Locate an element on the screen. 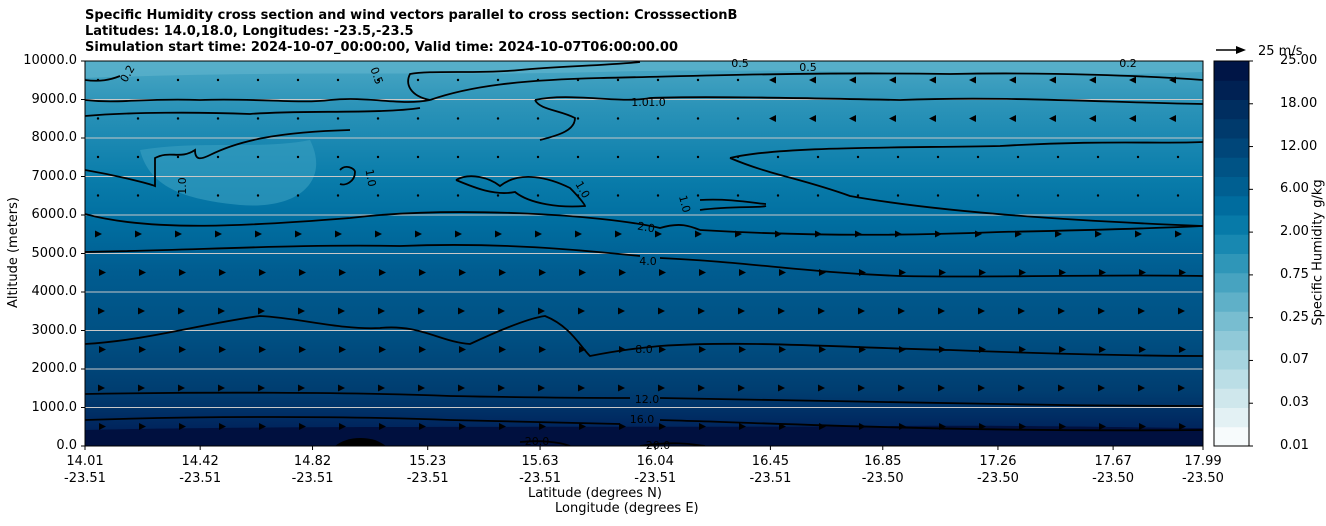 Image resolution: width=1326 pixels, height=526 pixels. contour-label: 8.0 is located at coordinates (644, 349).